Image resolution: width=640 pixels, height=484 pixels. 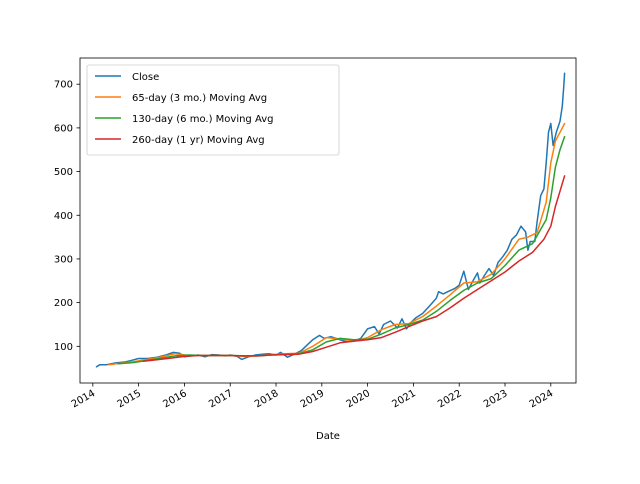 What do you see at coordinates (328, 436) in the screenshot?
I see `x-axis-label: Date` at bounding box center [328, 436].